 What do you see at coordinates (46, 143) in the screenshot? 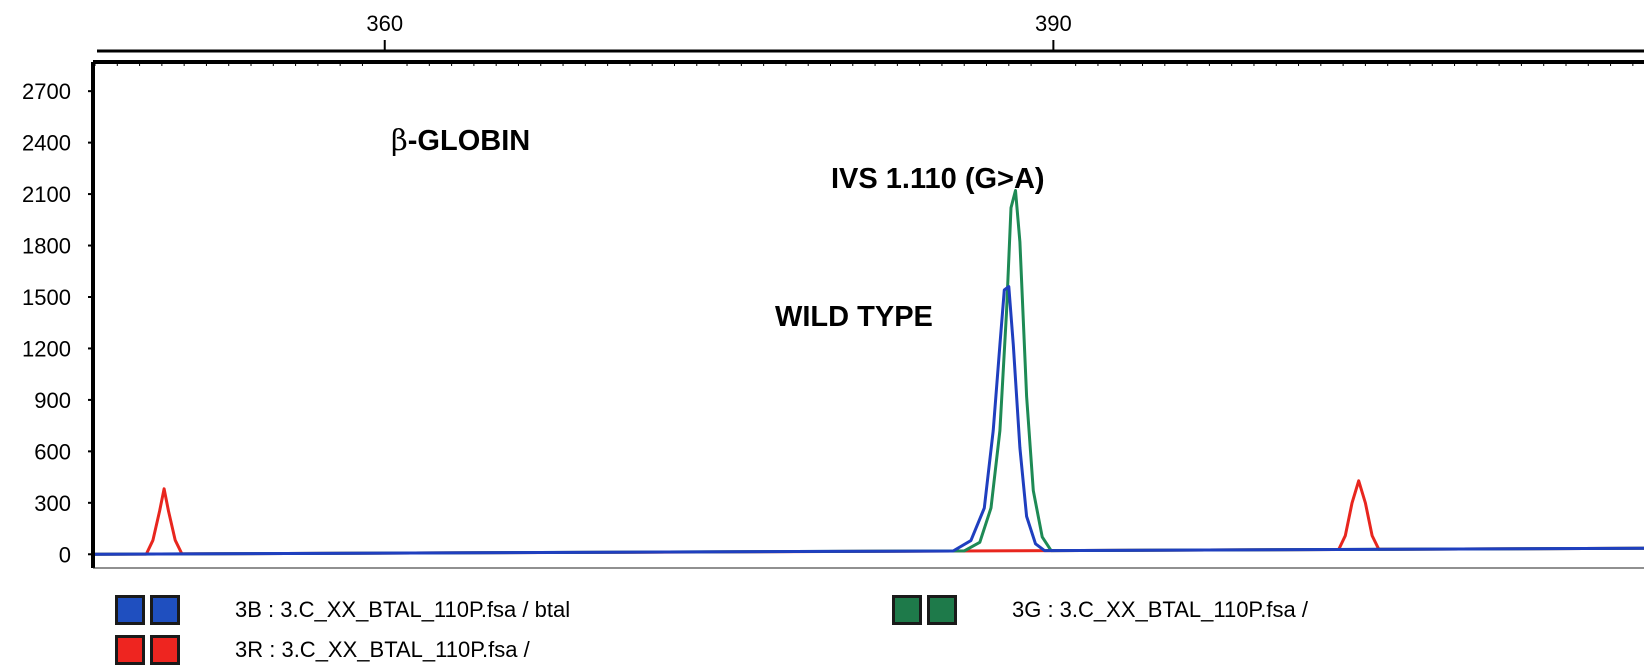
I see `y-tick-label: 2400` at bounding box center [46, 143].